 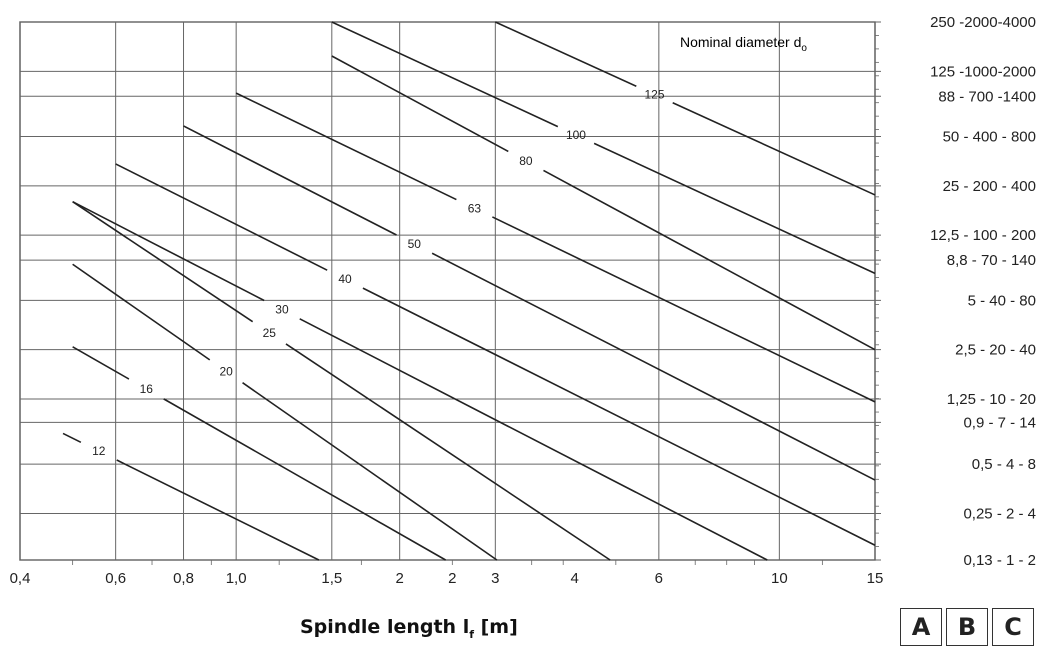 What do you see at coordinates (999, 560) in the screenshot?
I see `y-tick-label: 0,13 - 1 - 2` at bounding box center [999, 560].